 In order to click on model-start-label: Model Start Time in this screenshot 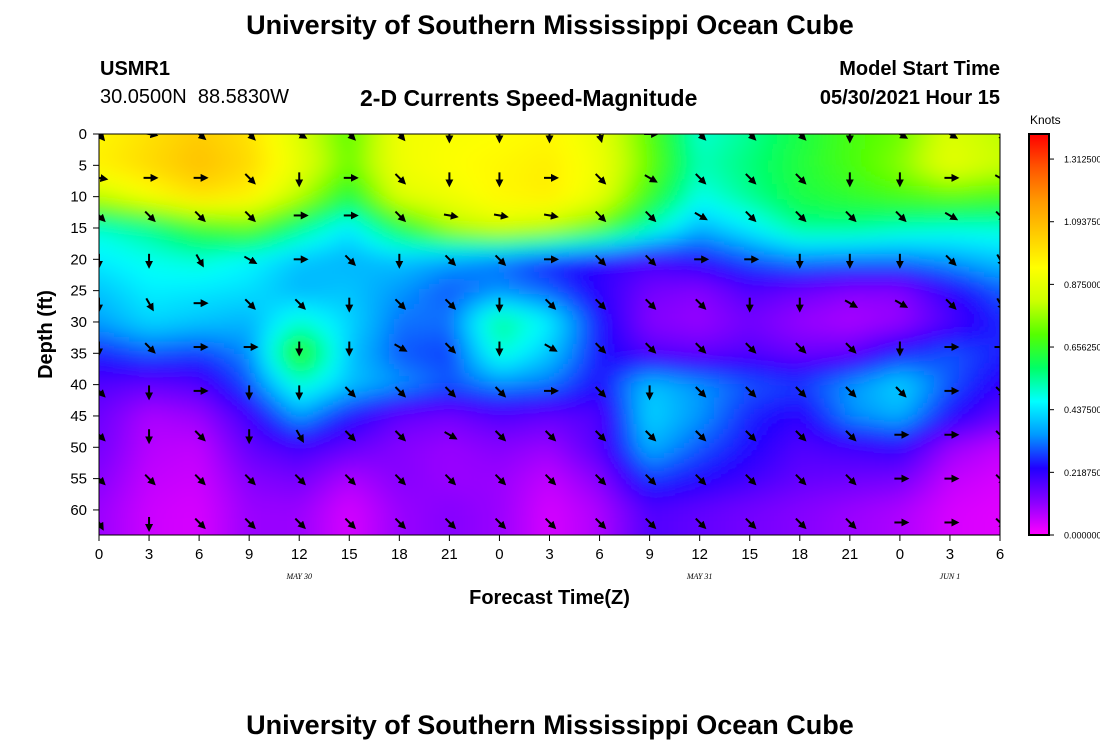, I will do `click(919, 69)`.